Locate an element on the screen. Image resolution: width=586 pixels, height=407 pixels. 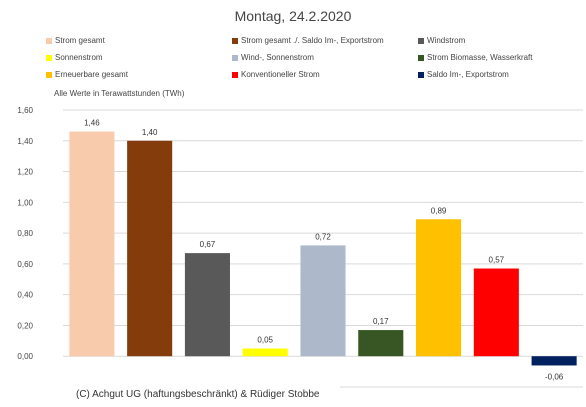
y-tick-label: 0,00 is located at coordinates (25, 356).